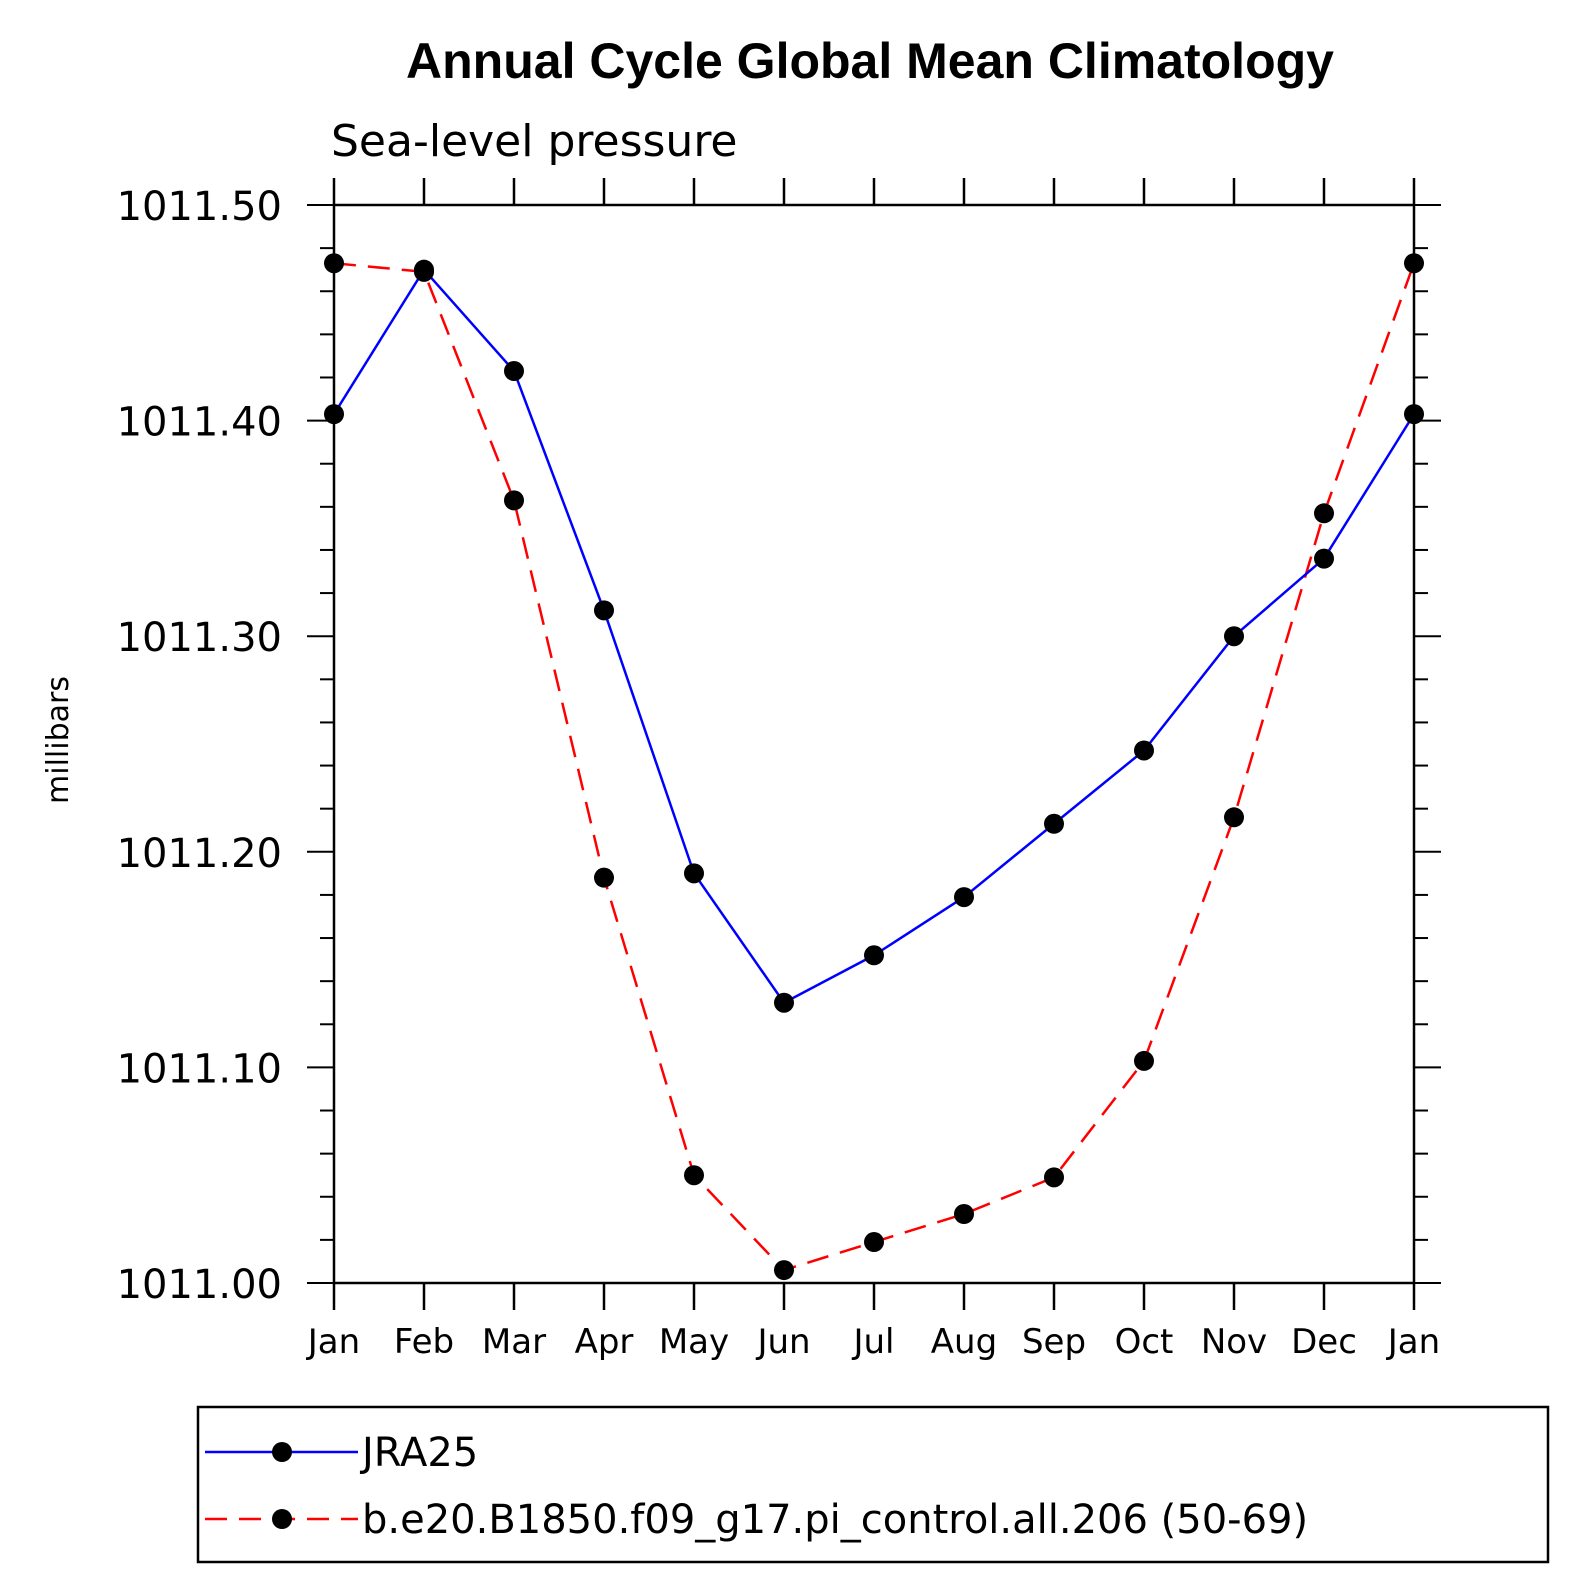  I want to click on y-tick-label: 1011.40, so click(199, 423).